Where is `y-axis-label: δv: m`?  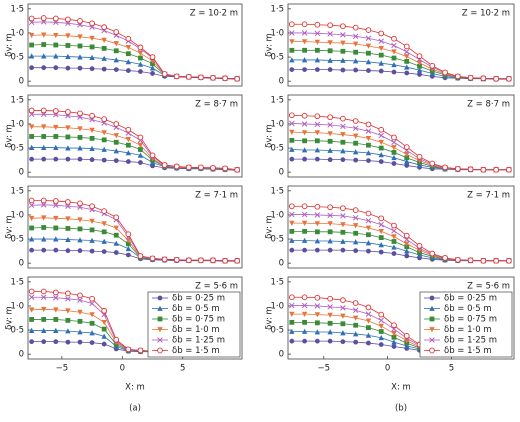 y-axis-label: δv: m is located at coordinates (270, 136).